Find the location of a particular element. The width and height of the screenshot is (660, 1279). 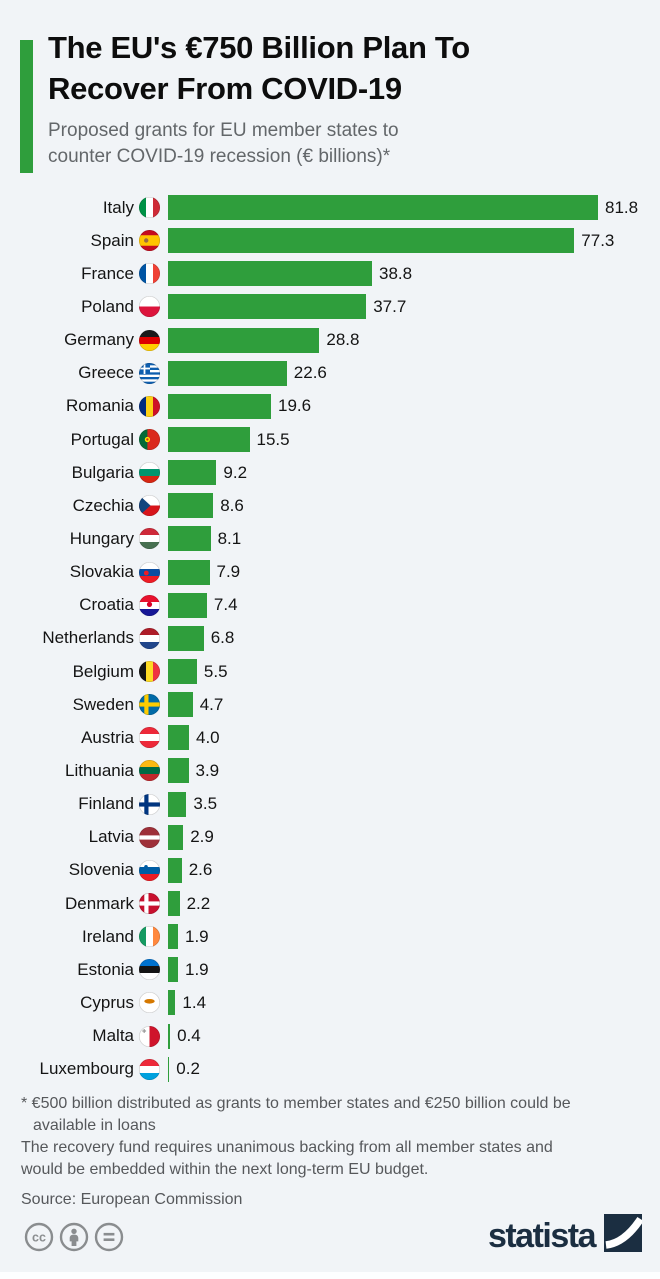

value-label: 2.2 is located at coordinates (198, 903).